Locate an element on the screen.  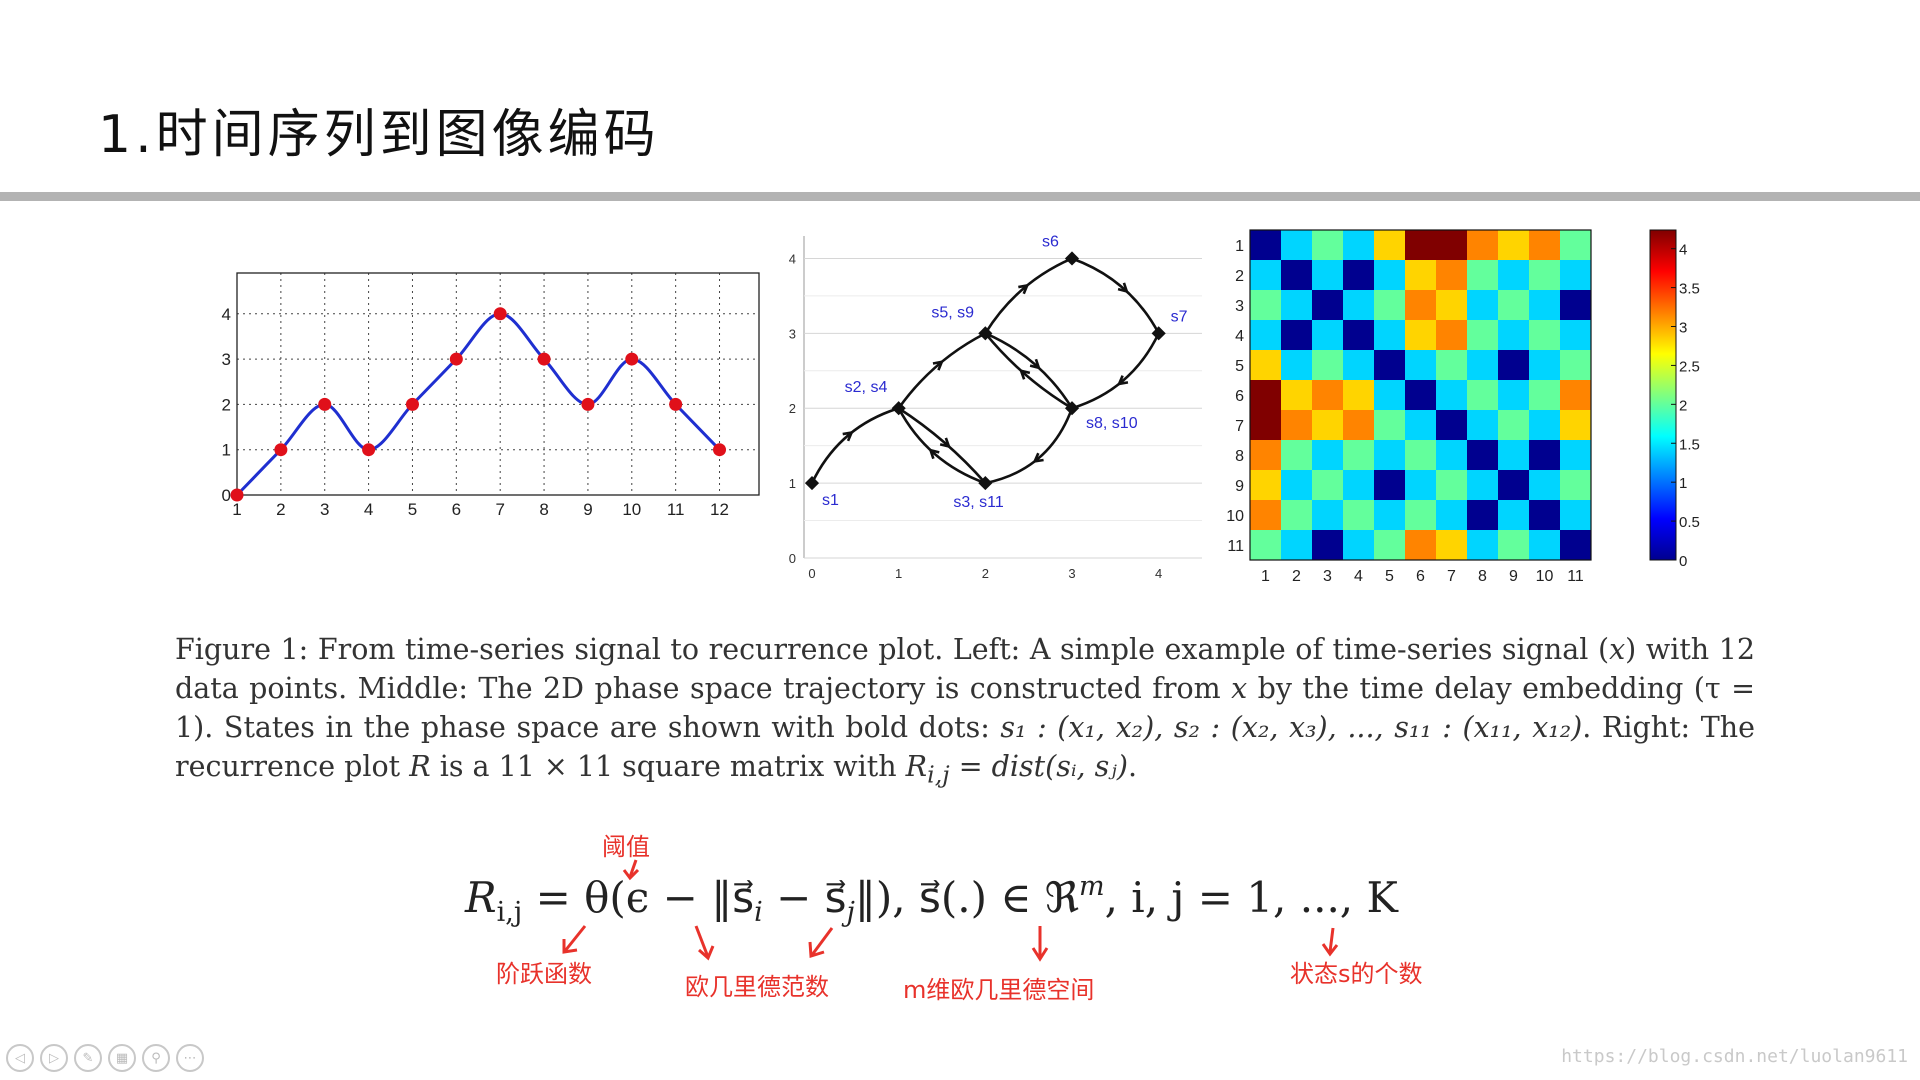
row-label: 7 is located at coordinates (1239, 426).